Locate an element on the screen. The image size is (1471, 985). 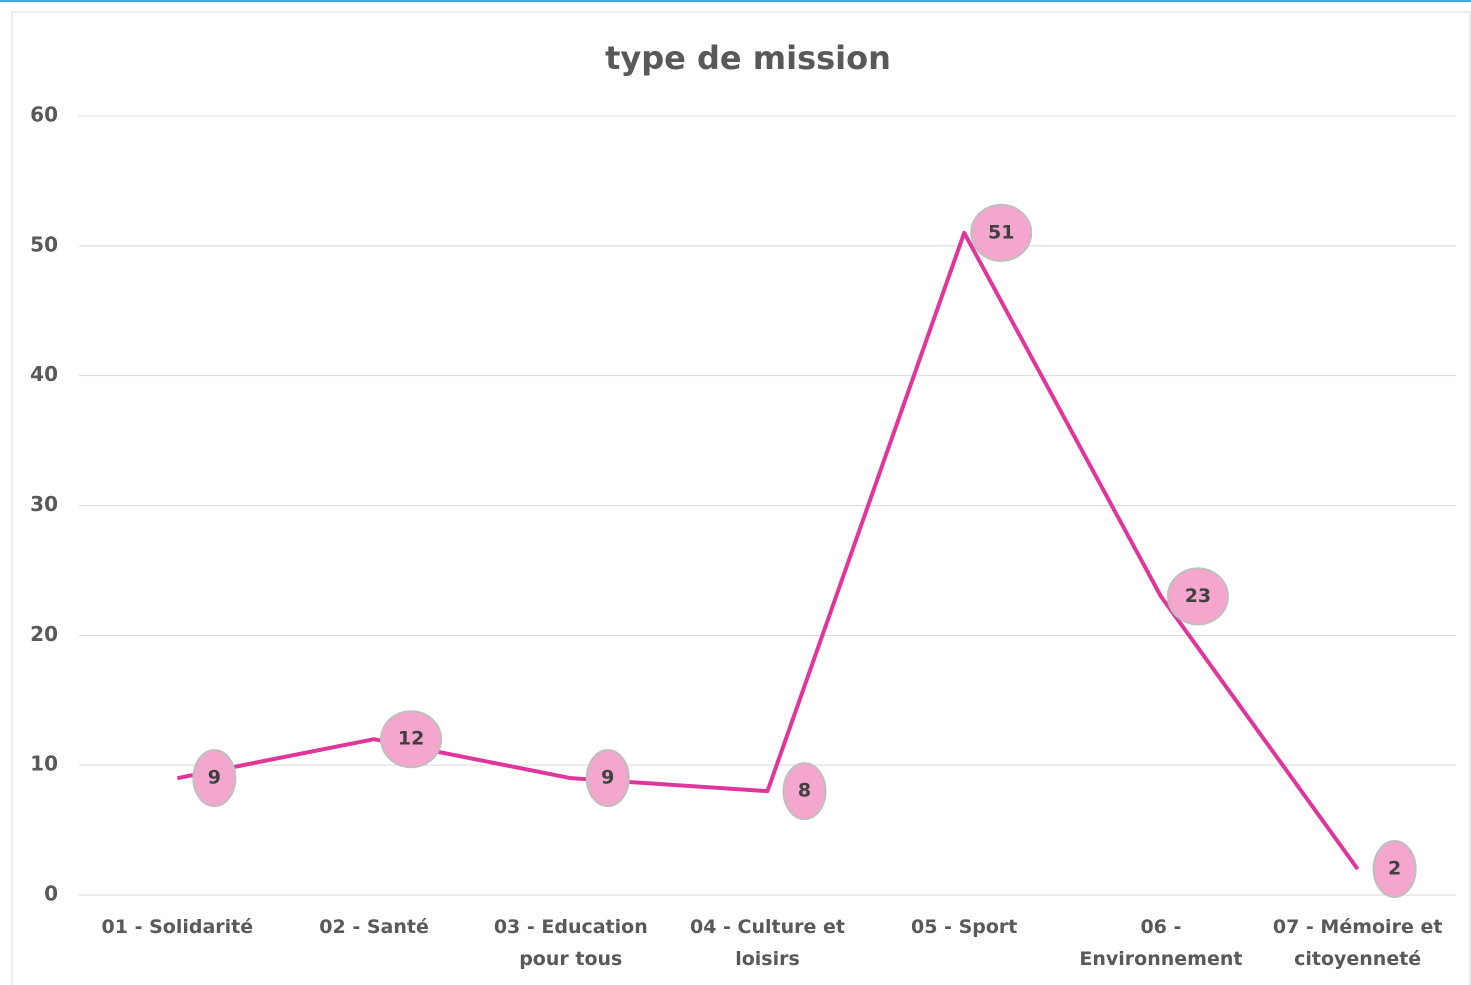
x-tick-label: 06 - Environnement is located at coordinates (1161, 943).